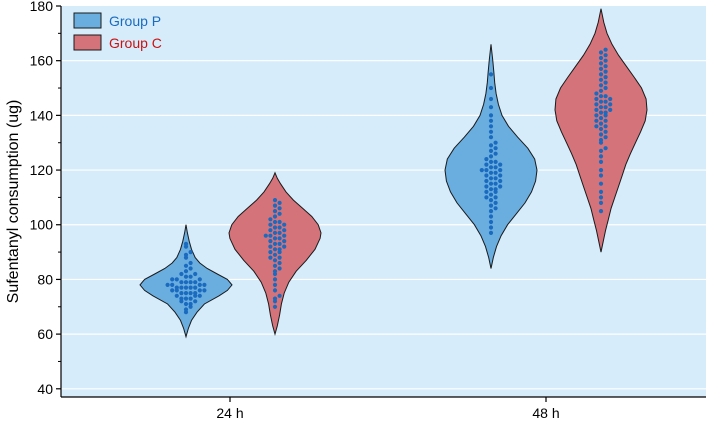 Image resolution: width=708 pixels, height=422 pixels. I want to click on y-axis-title: Sufentanyl consumption (ug), so click(13, 202).